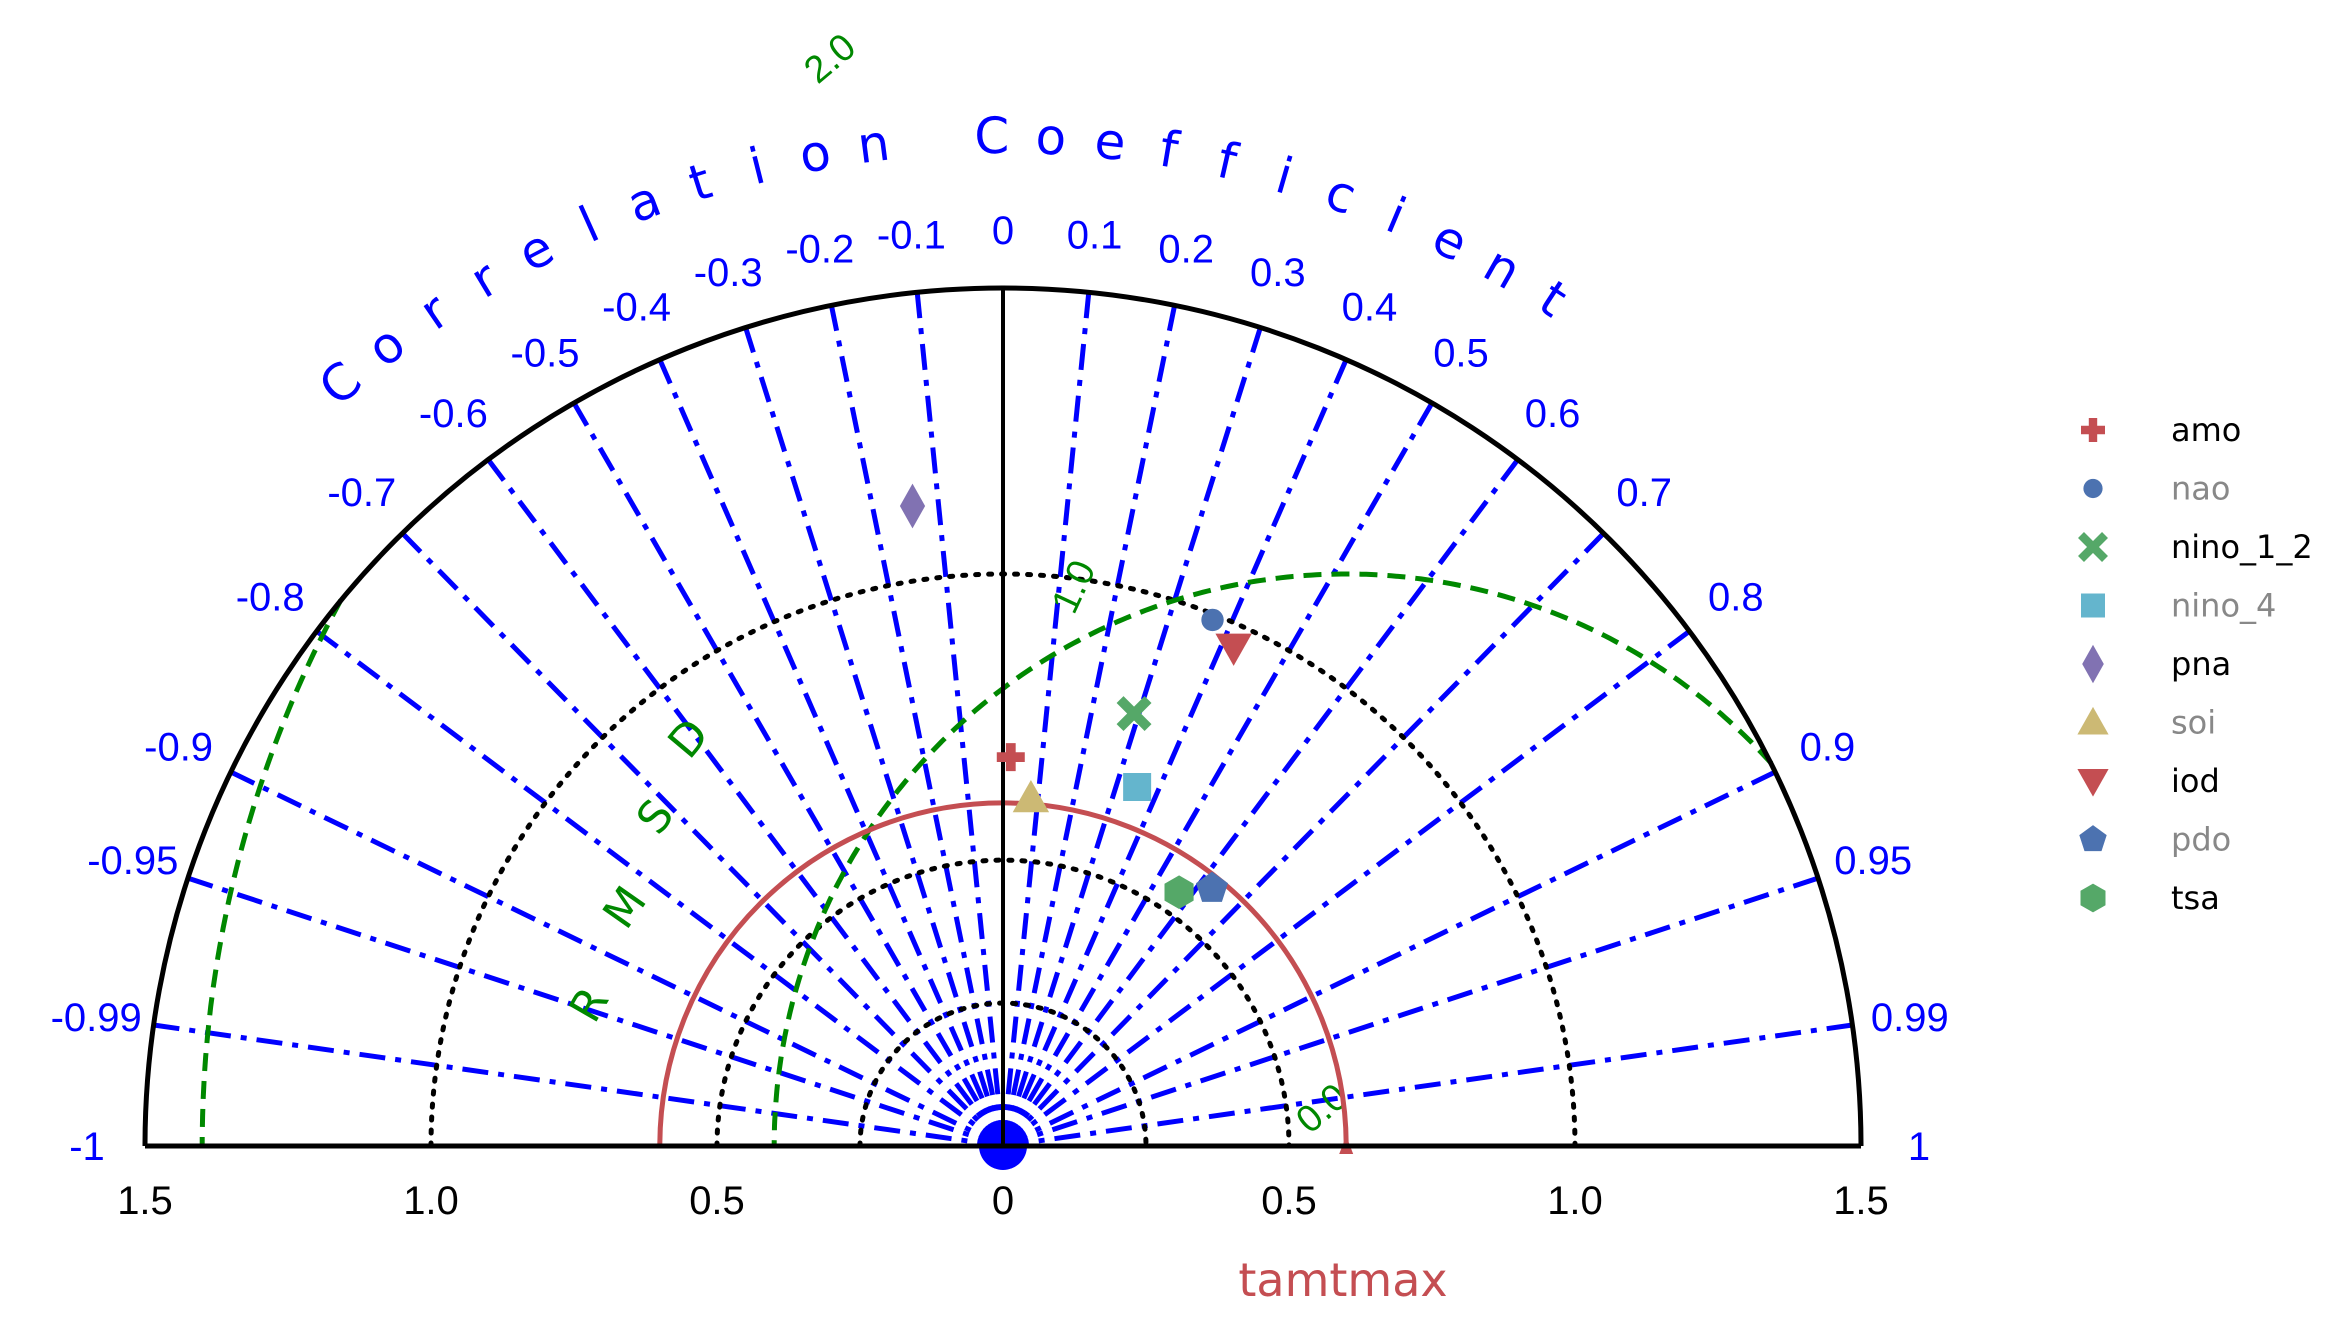 The height and width of the screenshot is (1336, 2349). I want to click on std-arc-0.5, so click(1003, 1003).